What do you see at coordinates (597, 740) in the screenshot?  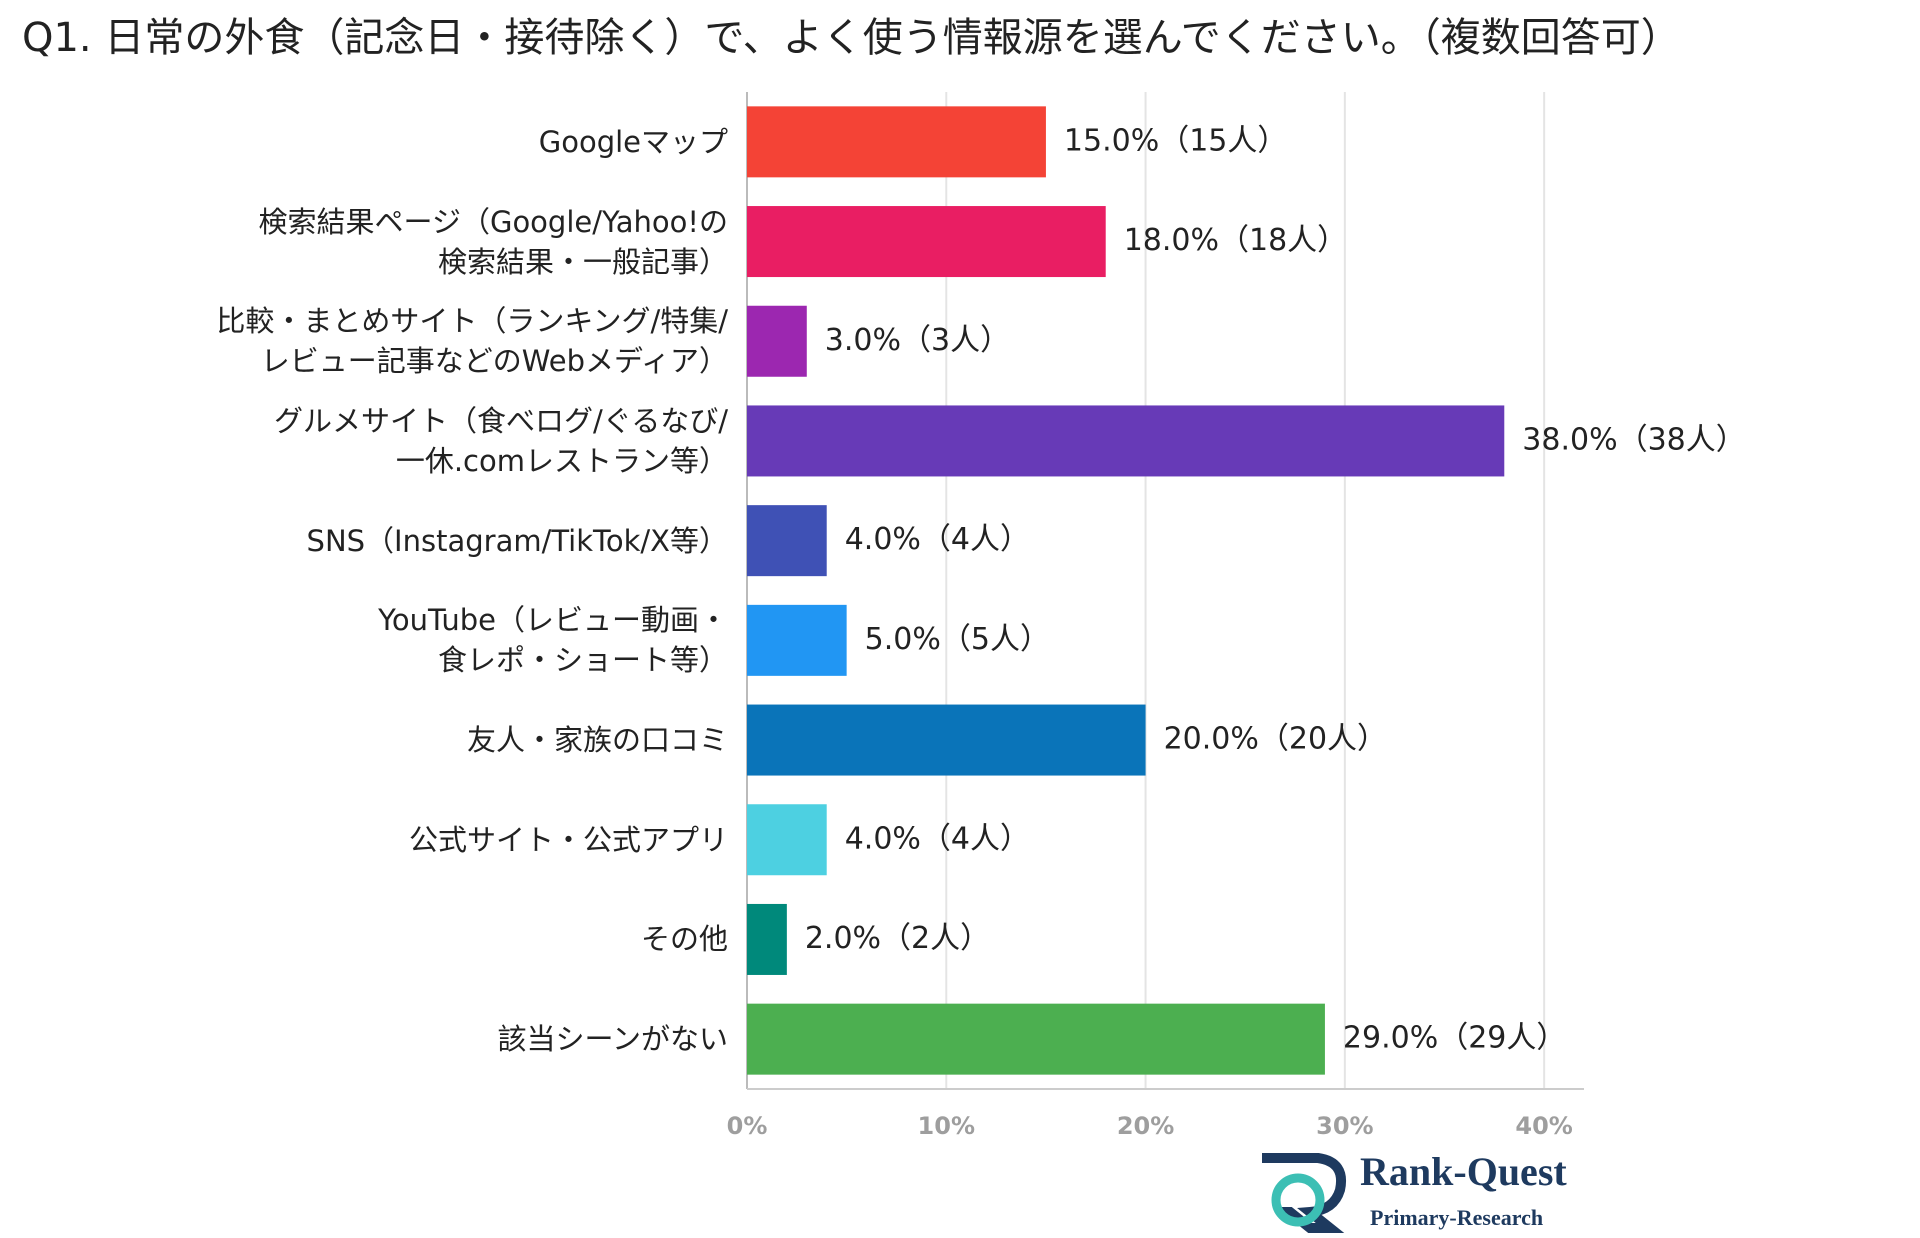 I see `y-tick-label: 友人・家族の口コミ` at bounding box center [597, 740].